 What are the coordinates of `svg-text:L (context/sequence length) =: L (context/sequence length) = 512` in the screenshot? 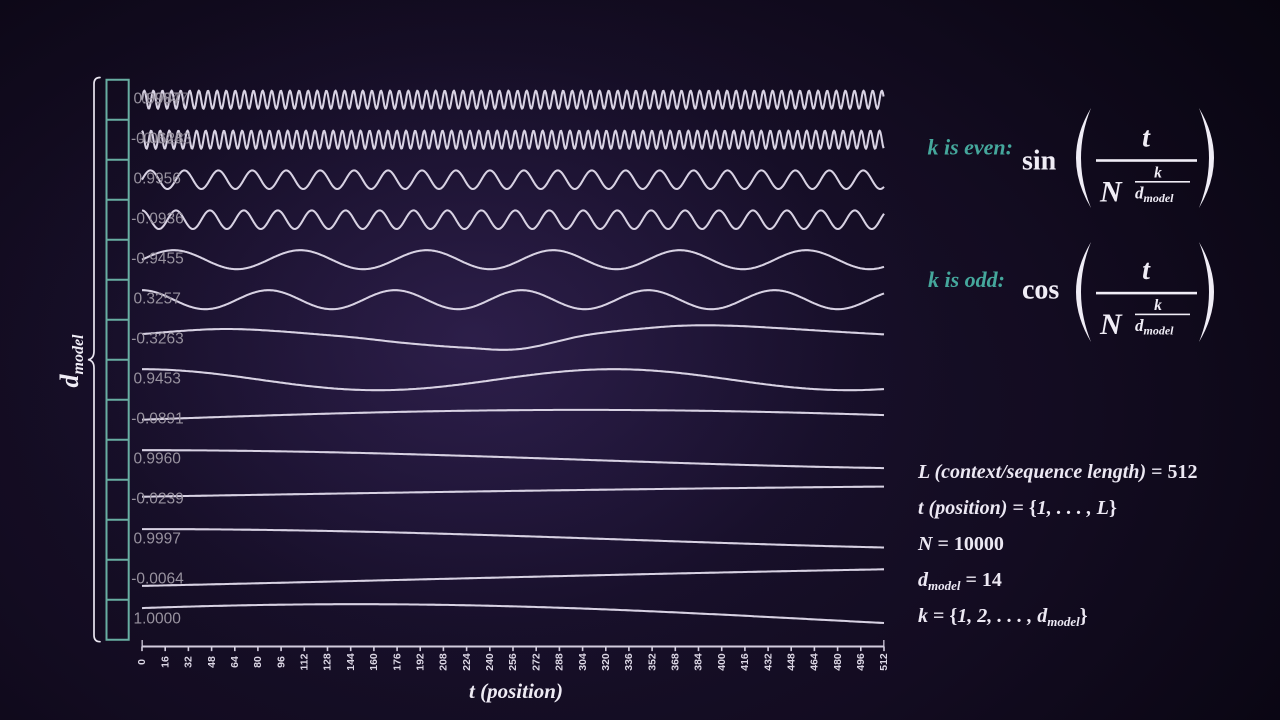 It's located at (1057, 472).